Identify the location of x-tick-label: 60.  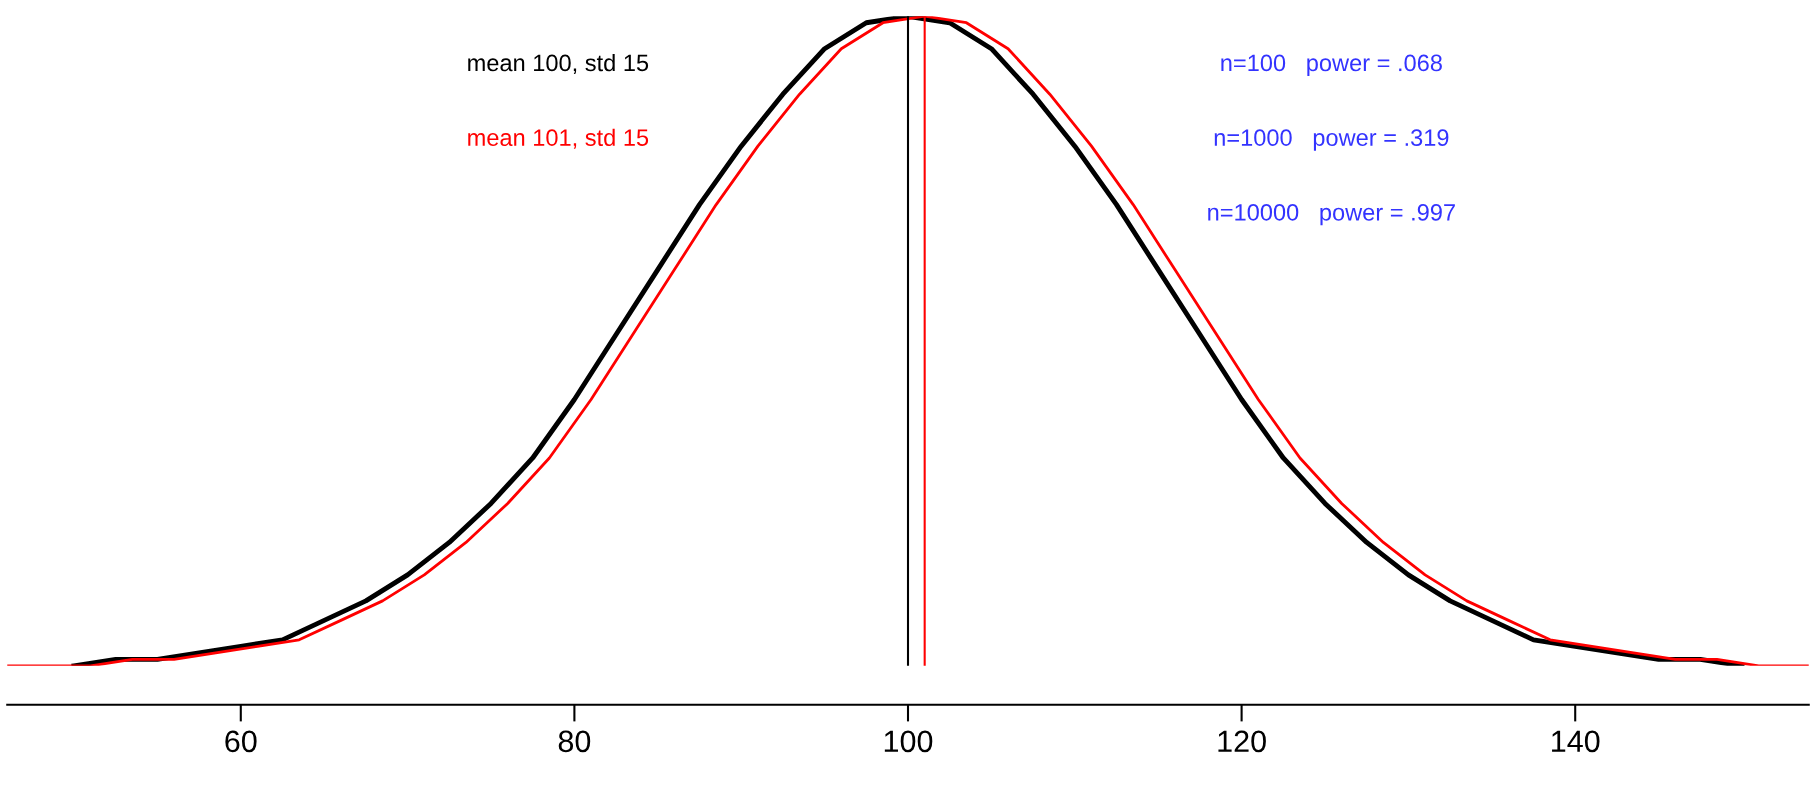
(241, 741).